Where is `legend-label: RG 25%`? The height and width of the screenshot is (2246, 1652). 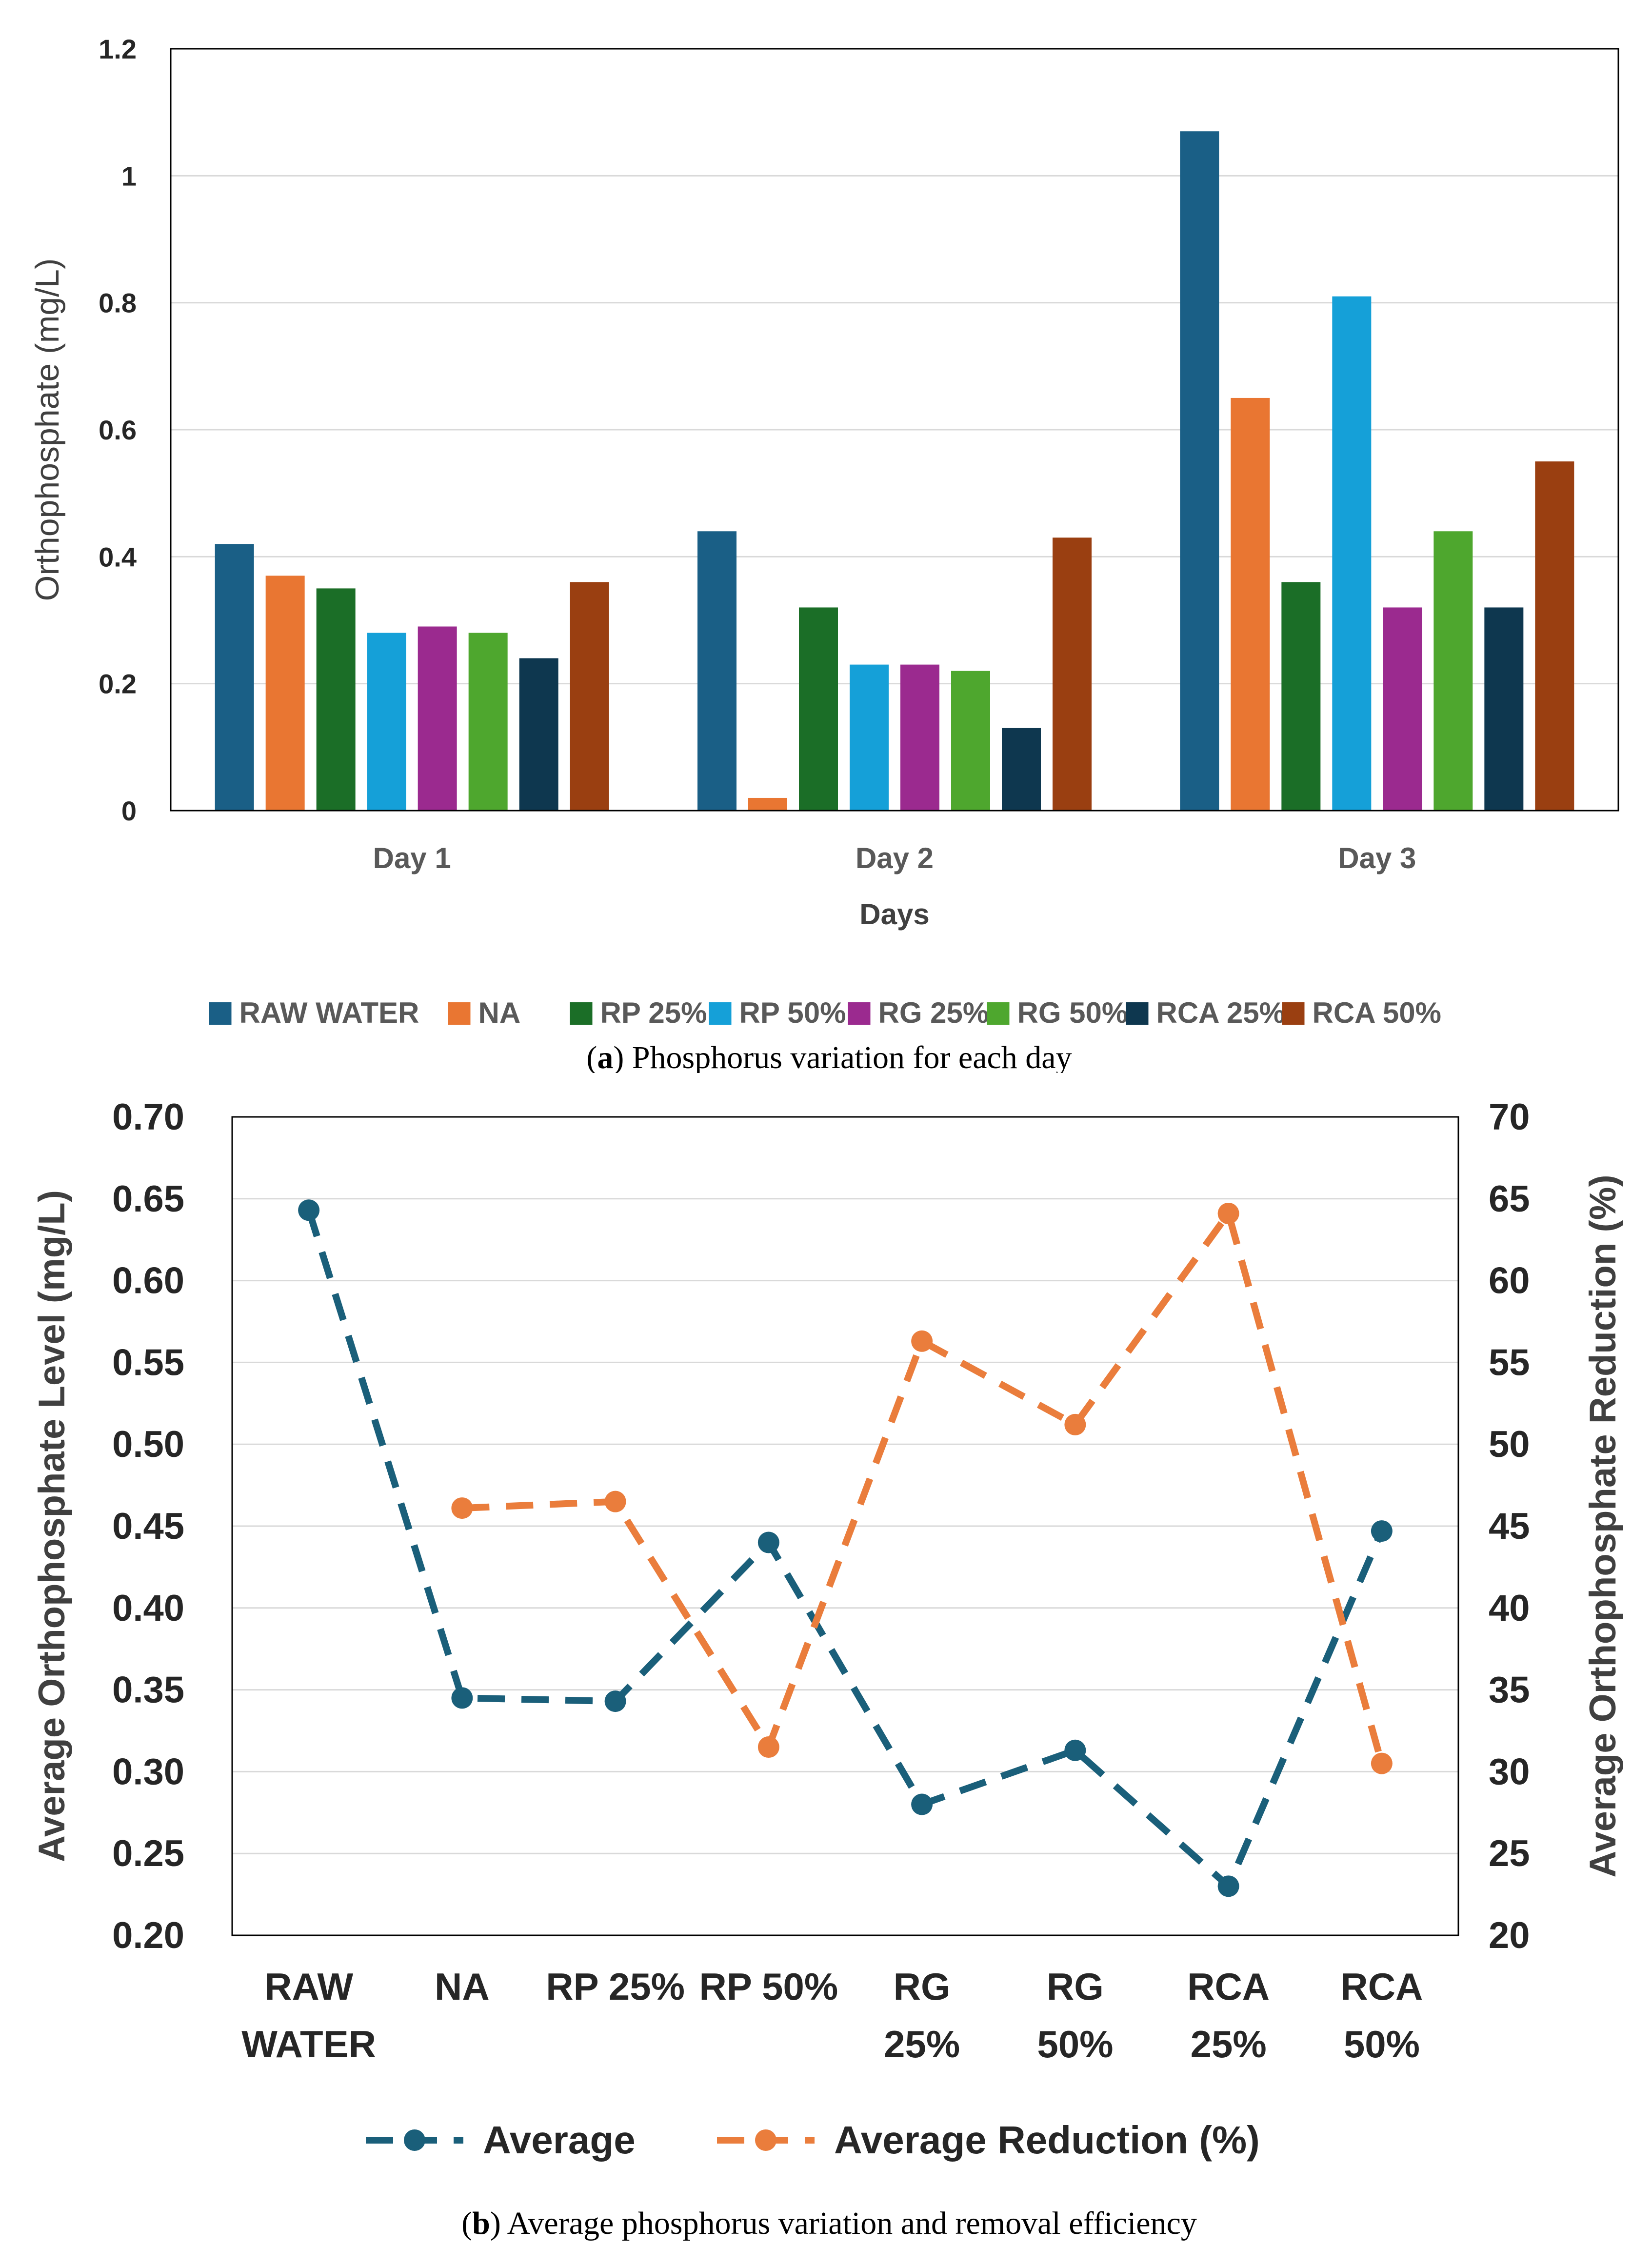 legend-label: RG 25% is located at coordinates (933, 1012).